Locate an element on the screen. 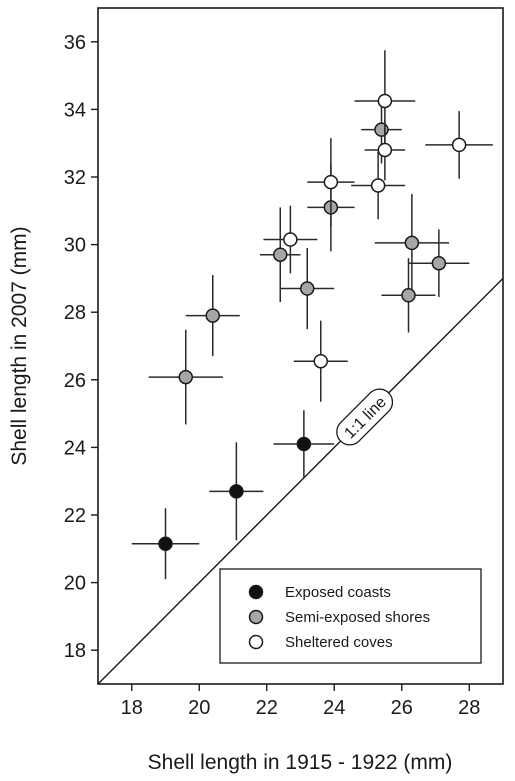 Image resolution: width=515 pixels, height=781 pixels. one-to-one-label-box is located at coordinates (365, 417).